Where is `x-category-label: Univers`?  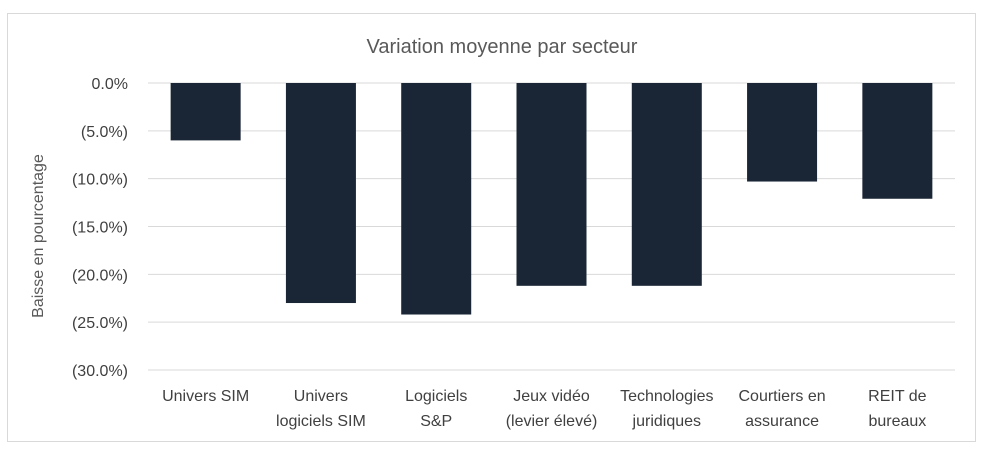
x-category-label: Univers is located at coordinates (321, 396).